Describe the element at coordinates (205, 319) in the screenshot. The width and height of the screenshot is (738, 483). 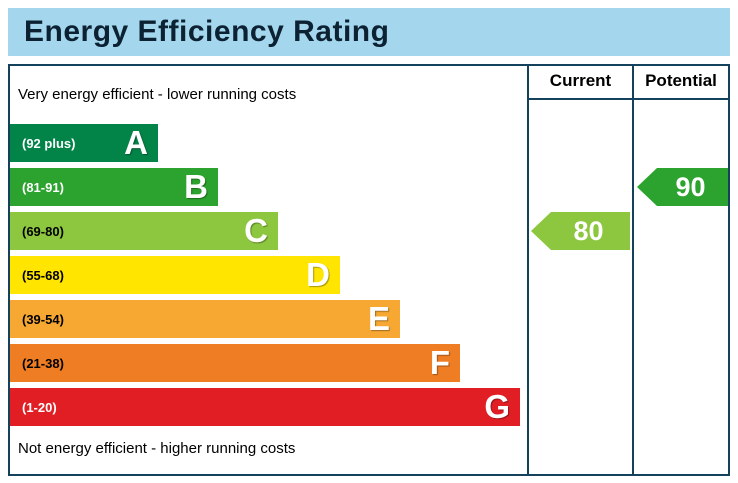
I see `band-e: (39-54) E` at that location.